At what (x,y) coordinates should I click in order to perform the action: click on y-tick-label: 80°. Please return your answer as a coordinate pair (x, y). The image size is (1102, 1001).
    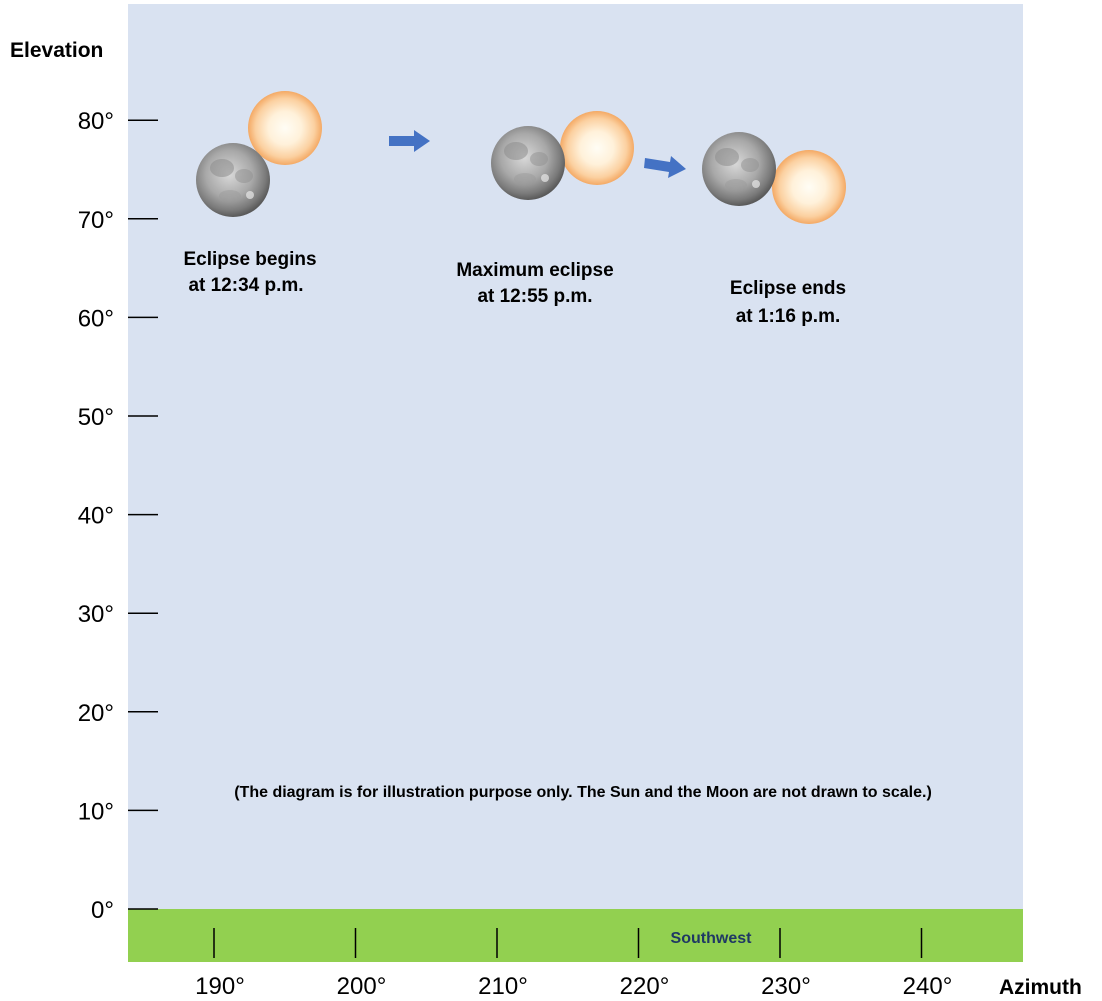
    Looking at the image, I should click on (96, 121).